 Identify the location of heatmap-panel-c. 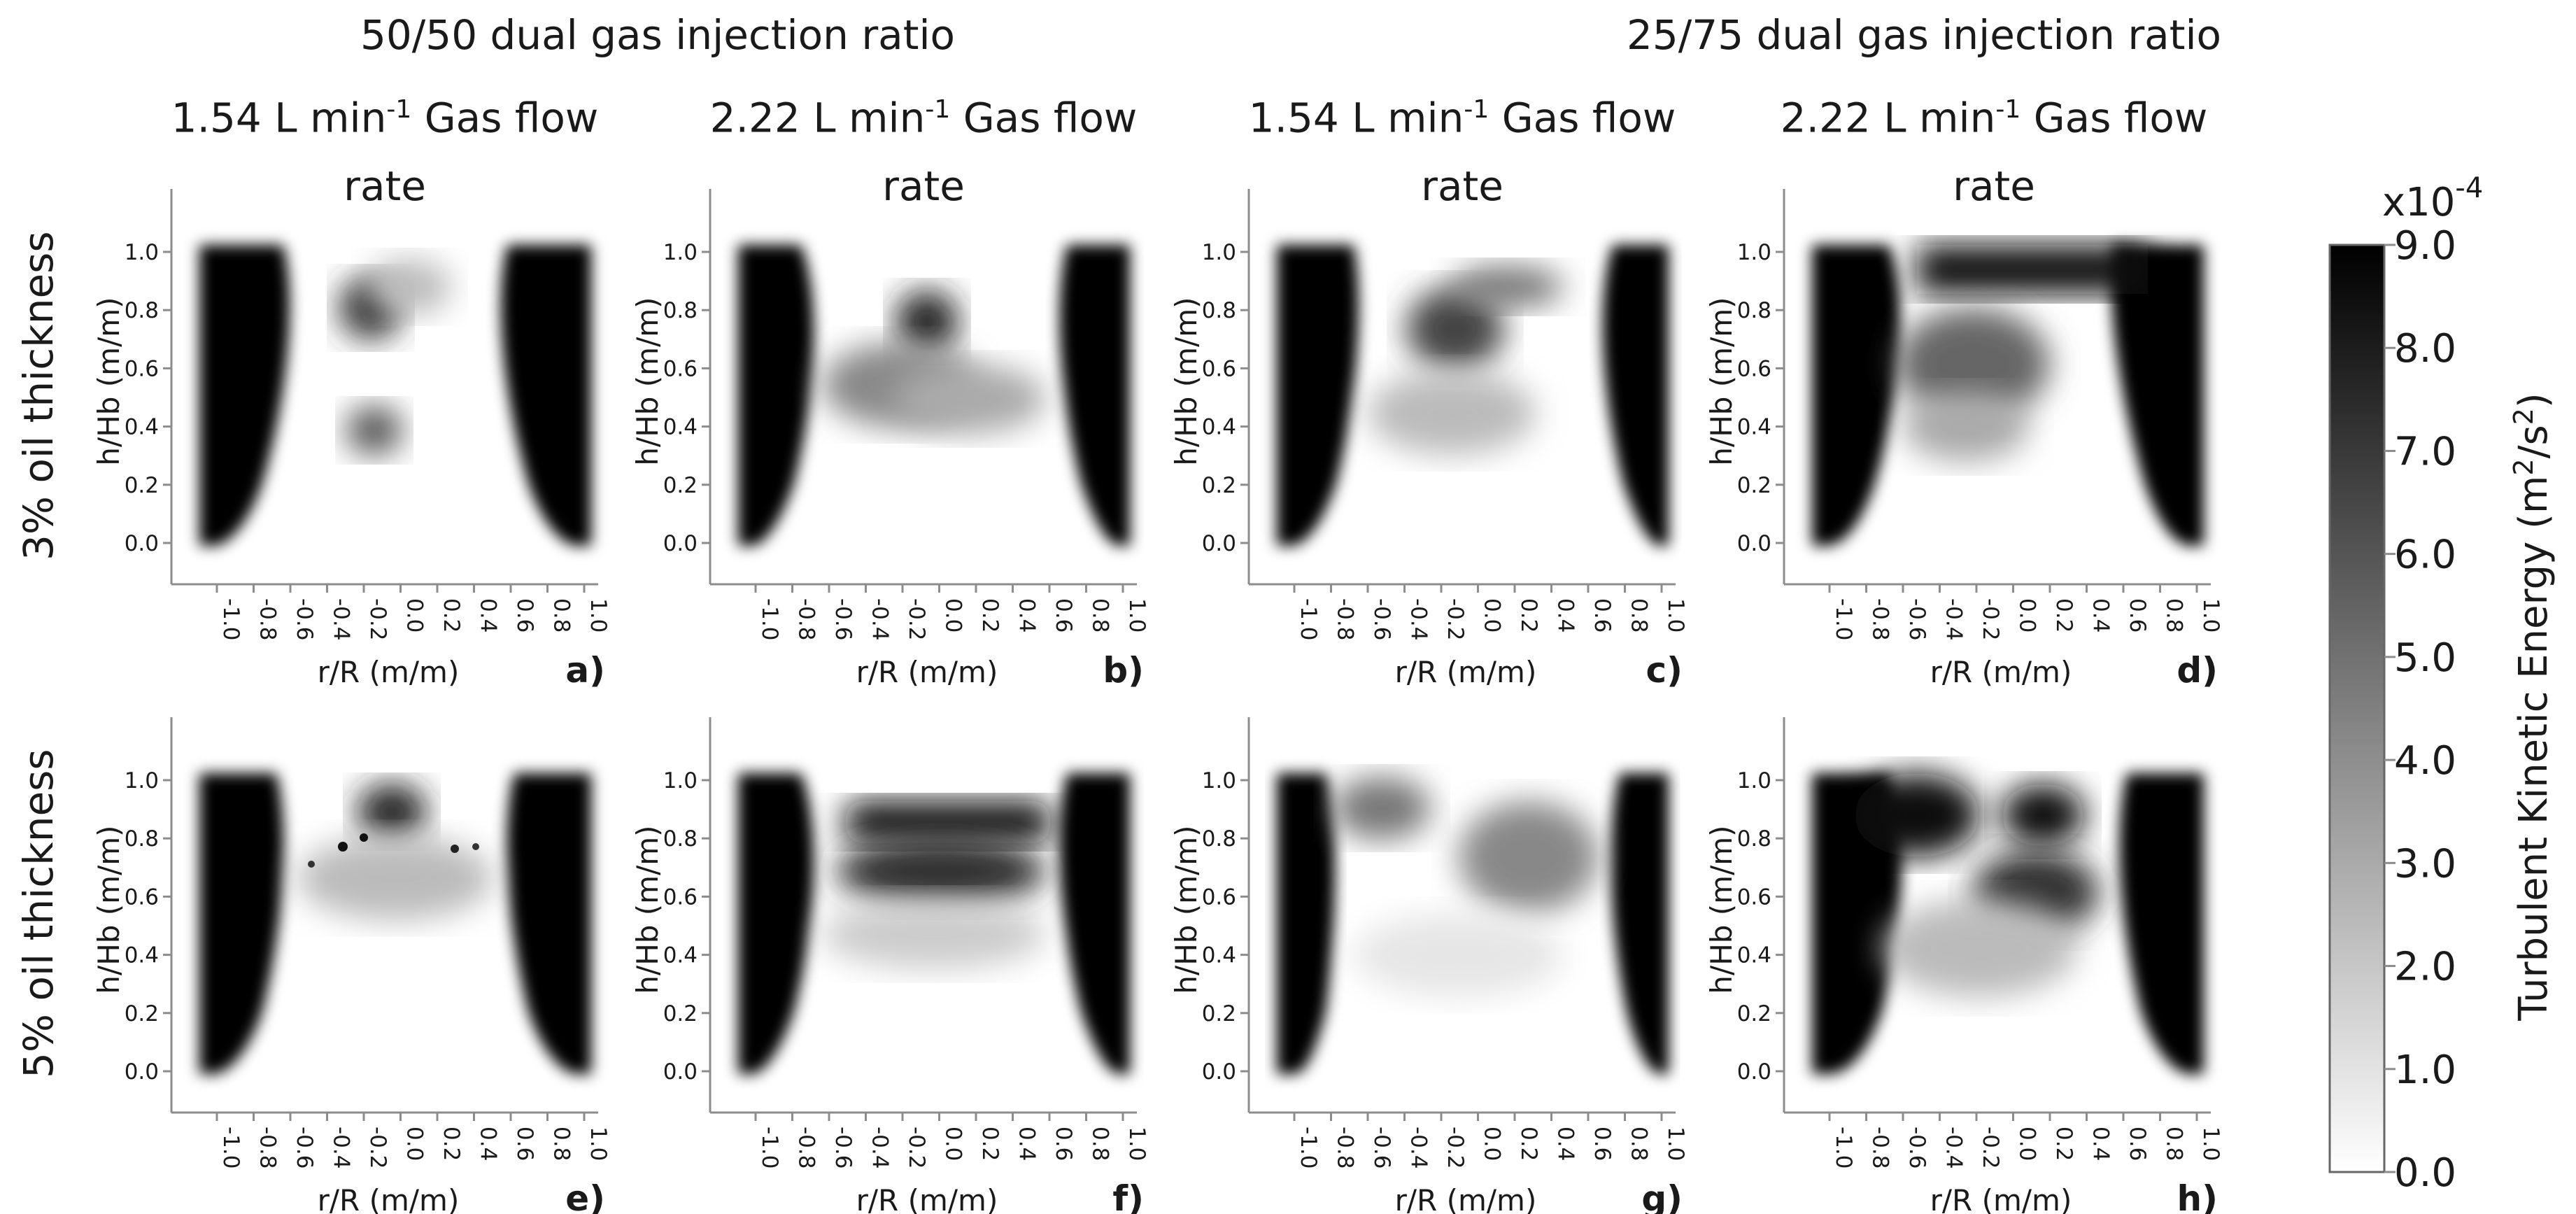
(1473, 395).